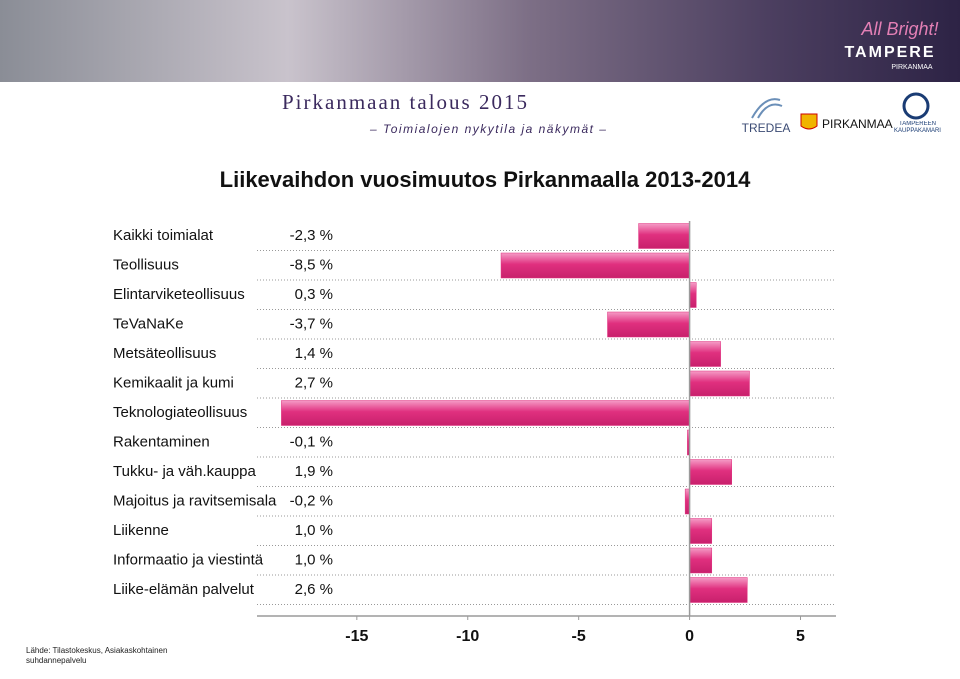 The height and width of the screenshot is (679, 960). What do you see at coordinates (314, 471) in the screenshot?
I see `value-label: 1,9 %` at bounding box center [314, 471].